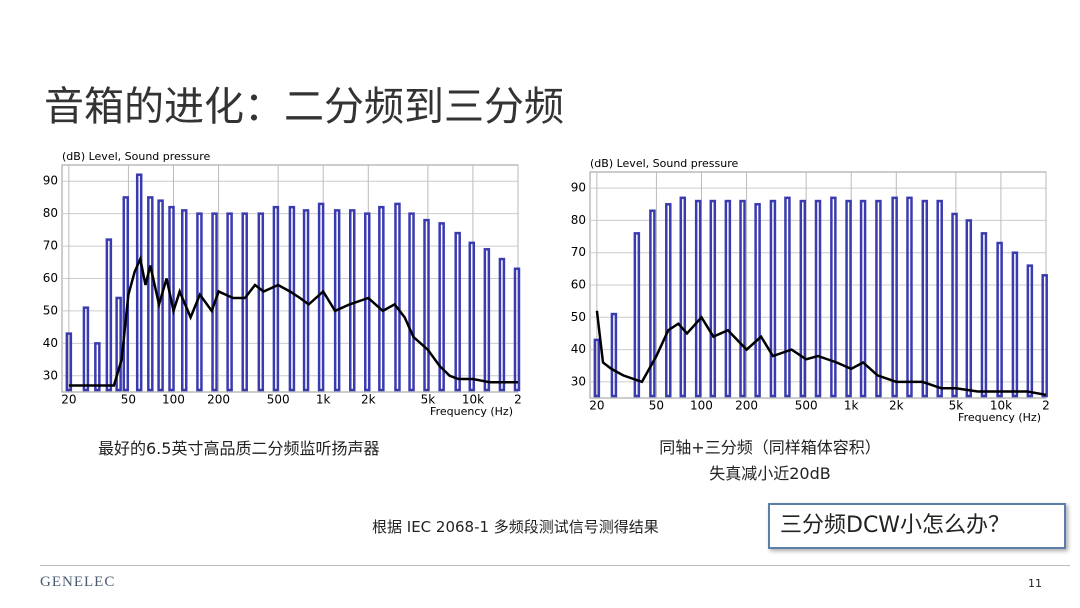 The image size is (1080, 608). Describe the element at coordinates (50, 310) in the screenshot. I see `y-tick-label: 50` at that location.